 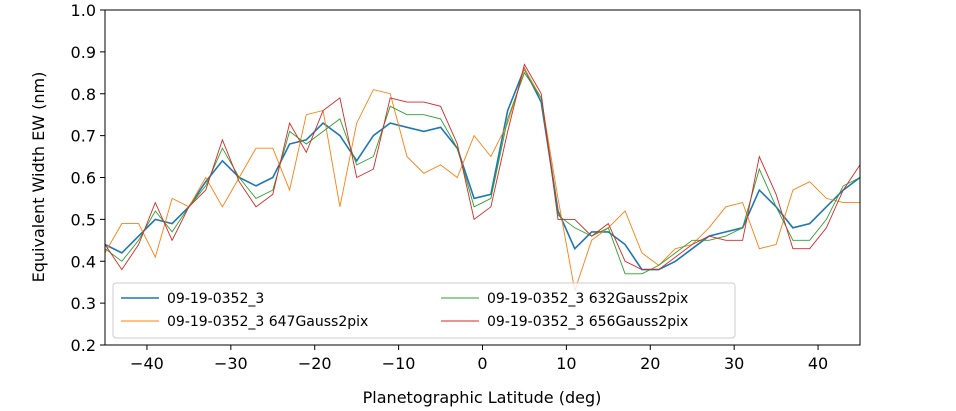 What do you see at coordinates (215, 299) in the screenshot?
I see `legend-label: 09-19-0352_3` at bounding box center [215, 299].